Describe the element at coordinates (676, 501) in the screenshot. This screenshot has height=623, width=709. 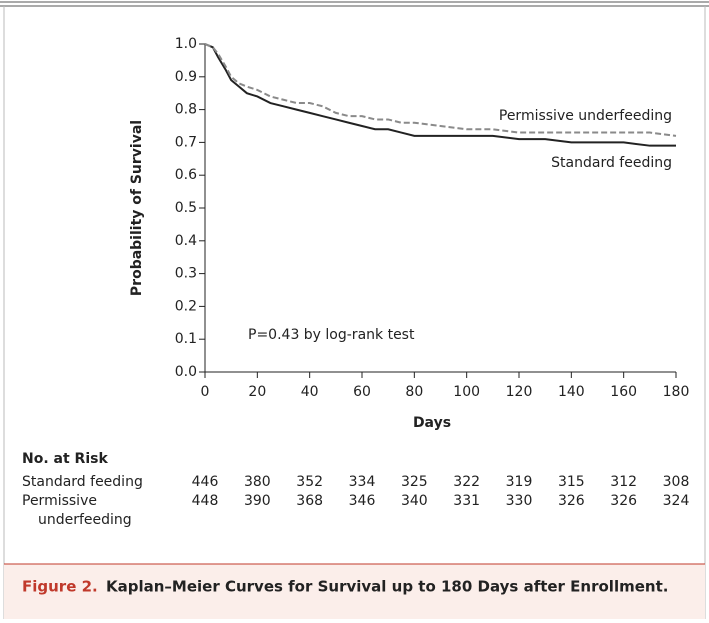
I see `risk-value: 324` at that location.